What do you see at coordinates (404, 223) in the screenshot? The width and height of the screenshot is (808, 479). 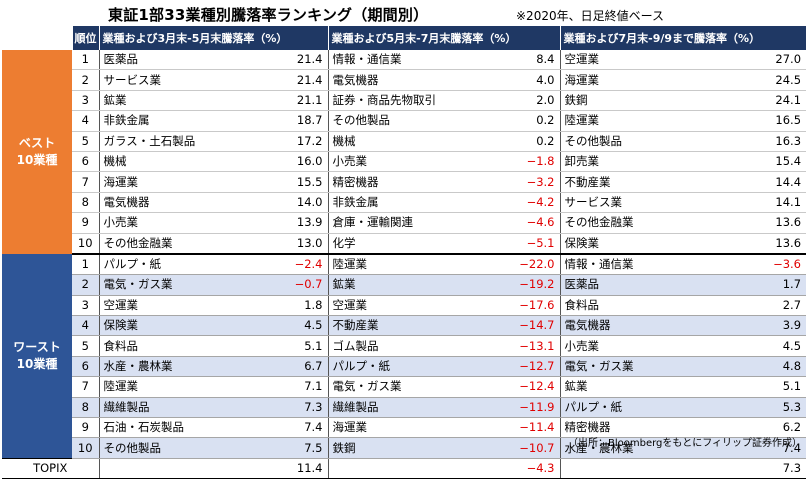 I see `table-row: 9 小売業 13.9 倉庫・運輸関連 −4.6 その他金融業 13.6` at bounding box center [404, 223].